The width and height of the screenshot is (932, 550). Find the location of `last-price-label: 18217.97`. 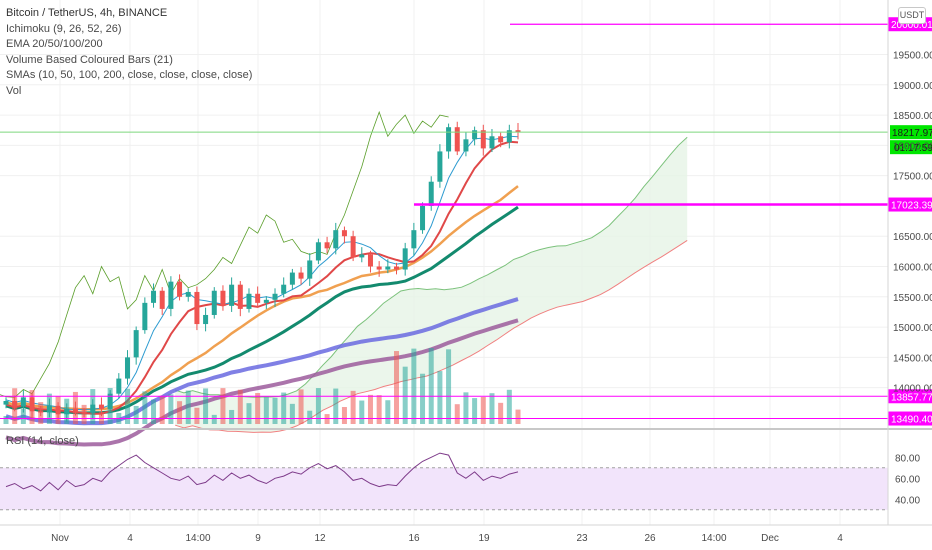

last-price-label: 18217.97 is located at coordinates (912, 133).